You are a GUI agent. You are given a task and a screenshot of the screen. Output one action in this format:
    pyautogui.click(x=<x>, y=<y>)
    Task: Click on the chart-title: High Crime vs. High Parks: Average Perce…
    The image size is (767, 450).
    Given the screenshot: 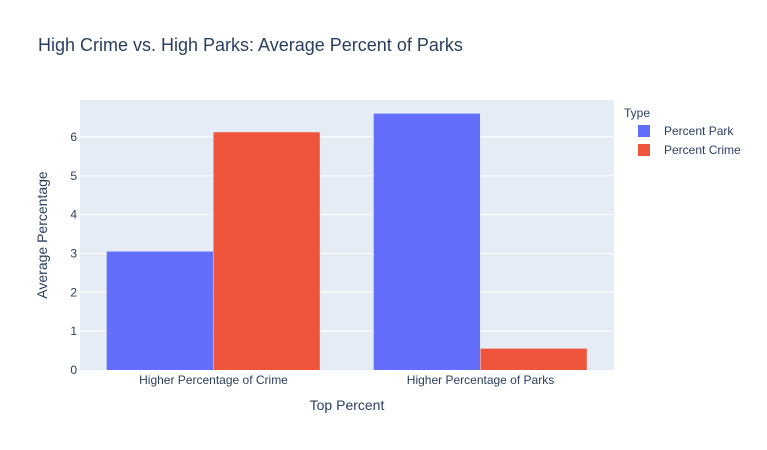 What is the action you would take?
    pyautogui.click(x=250, y=45)
    